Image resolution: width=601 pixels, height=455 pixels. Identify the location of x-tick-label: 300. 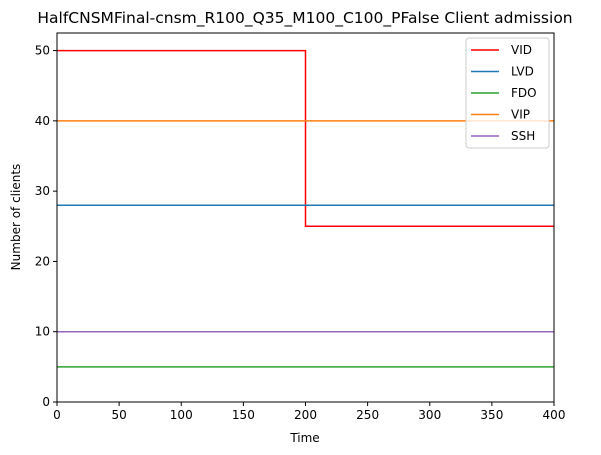
(429, 415).